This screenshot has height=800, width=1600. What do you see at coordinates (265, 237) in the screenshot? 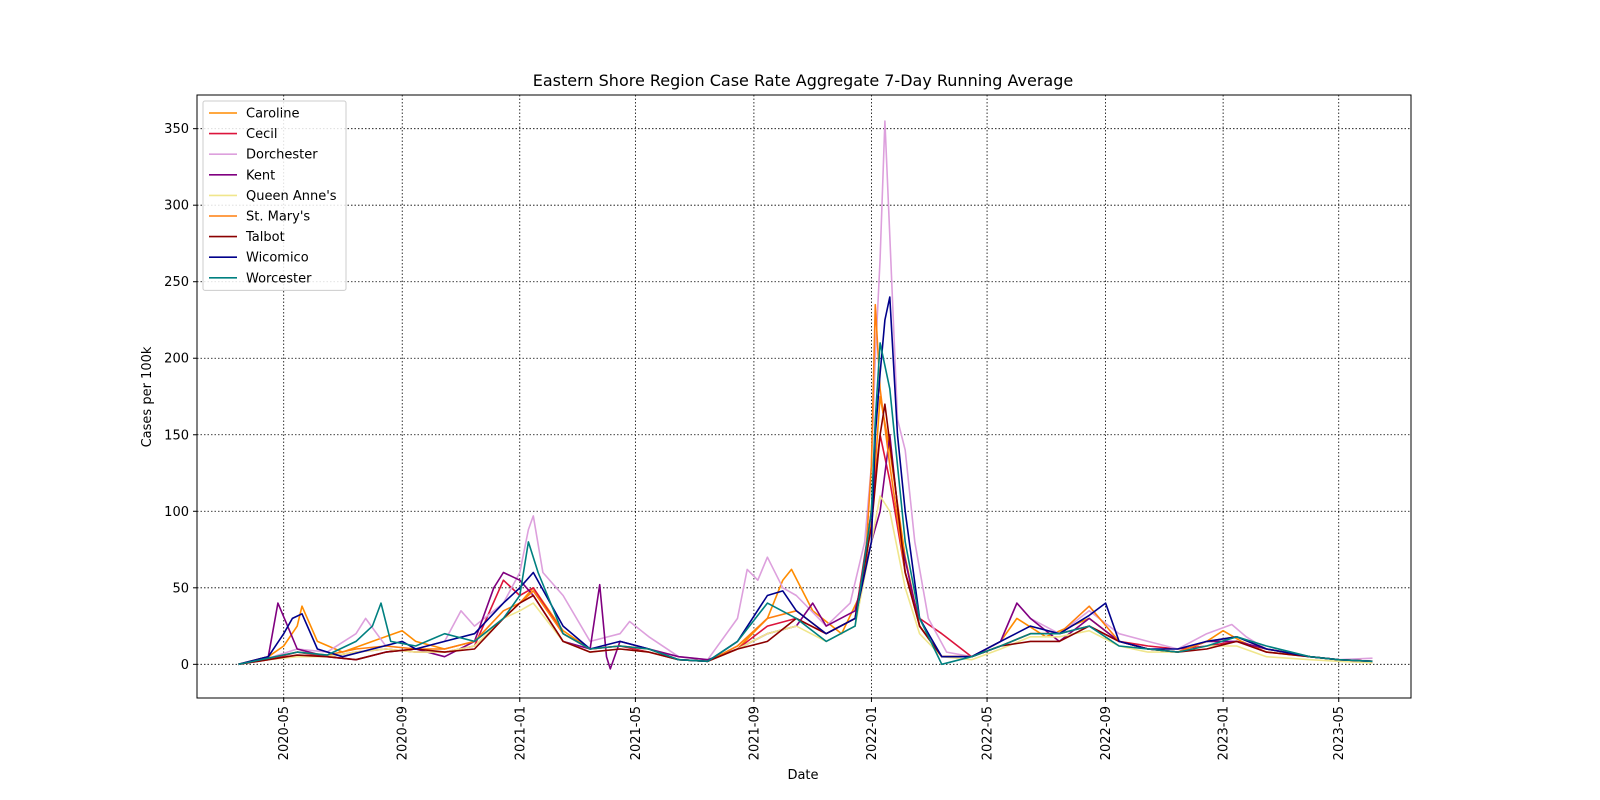
I see `legend-label-talbot: Talbot` at bounding box center [265, 237].